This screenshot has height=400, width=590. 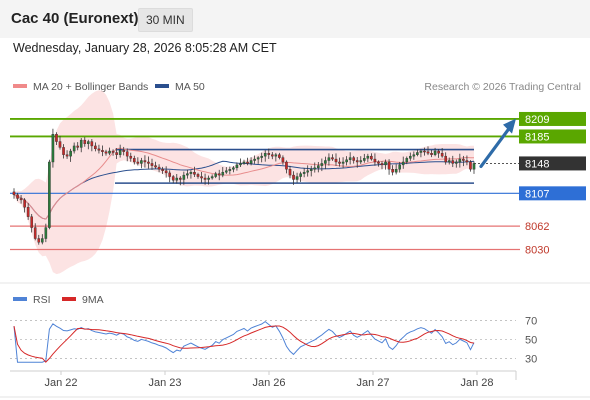 I want to click on legend-label-ma50: MA 50, so click(x=190, y=87).